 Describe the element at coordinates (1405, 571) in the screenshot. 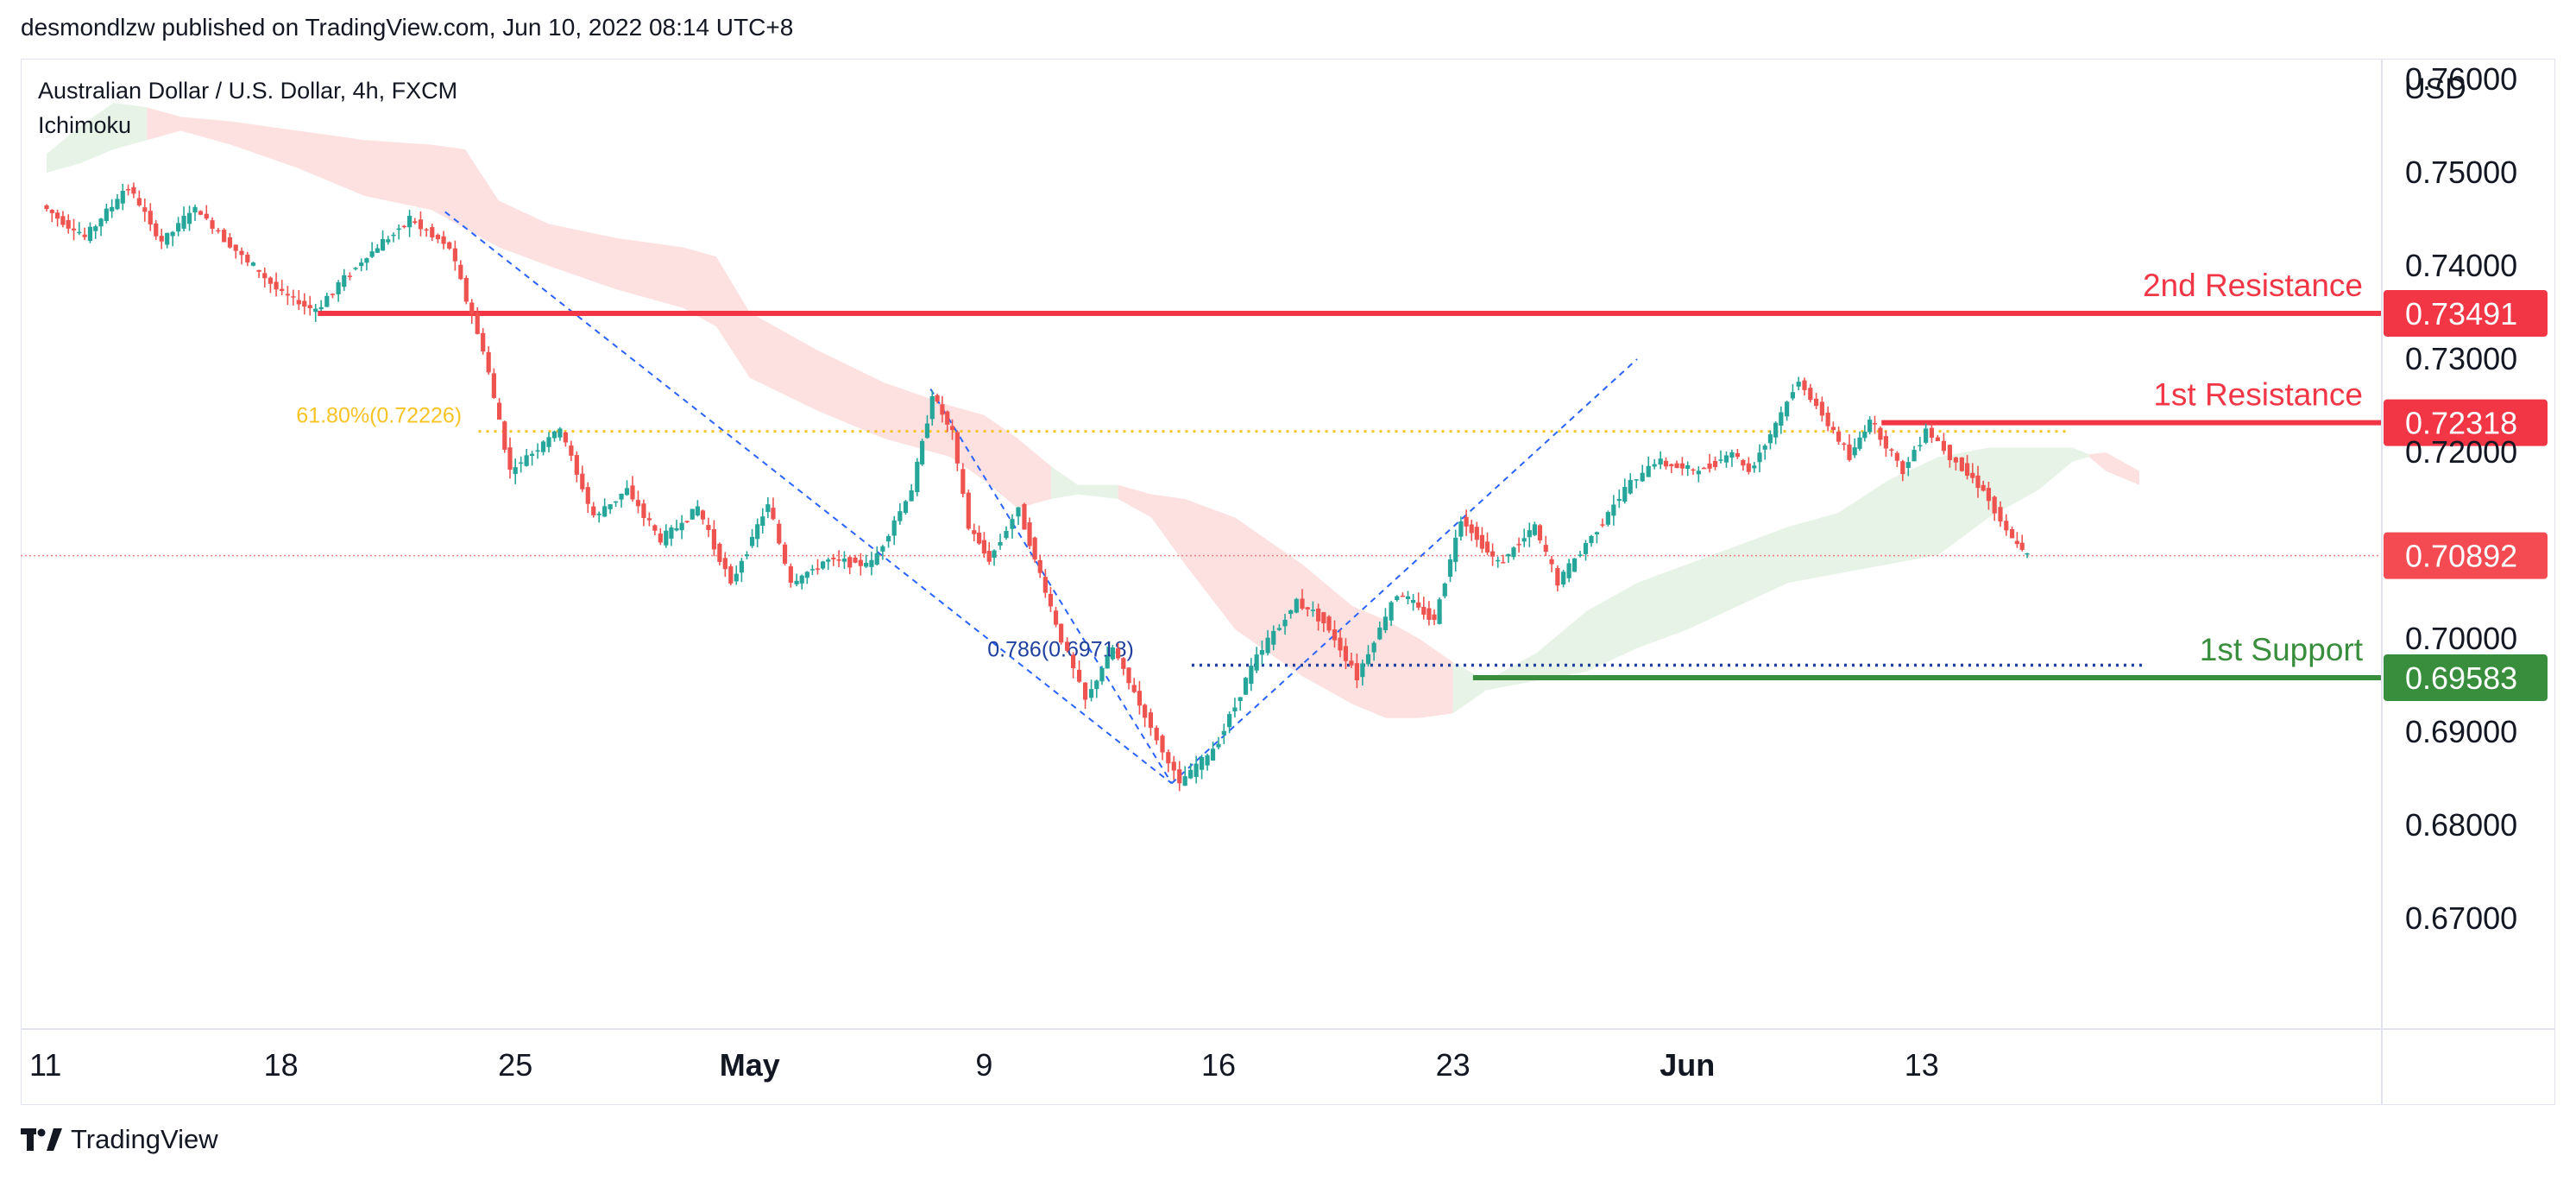

I see `pattern-line-rising` at that location.